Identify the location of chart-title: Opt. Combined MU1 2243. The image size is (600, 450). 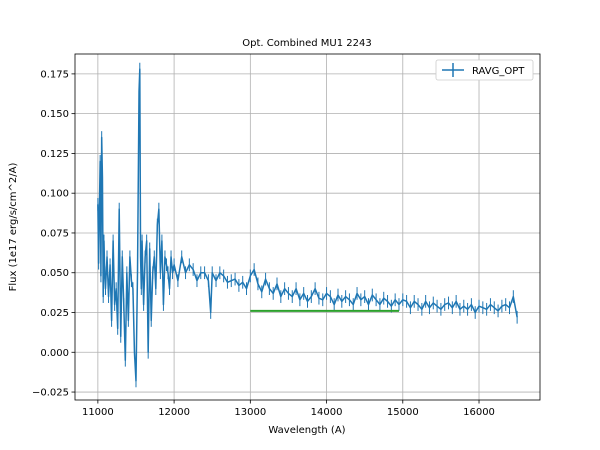
(306, 43).